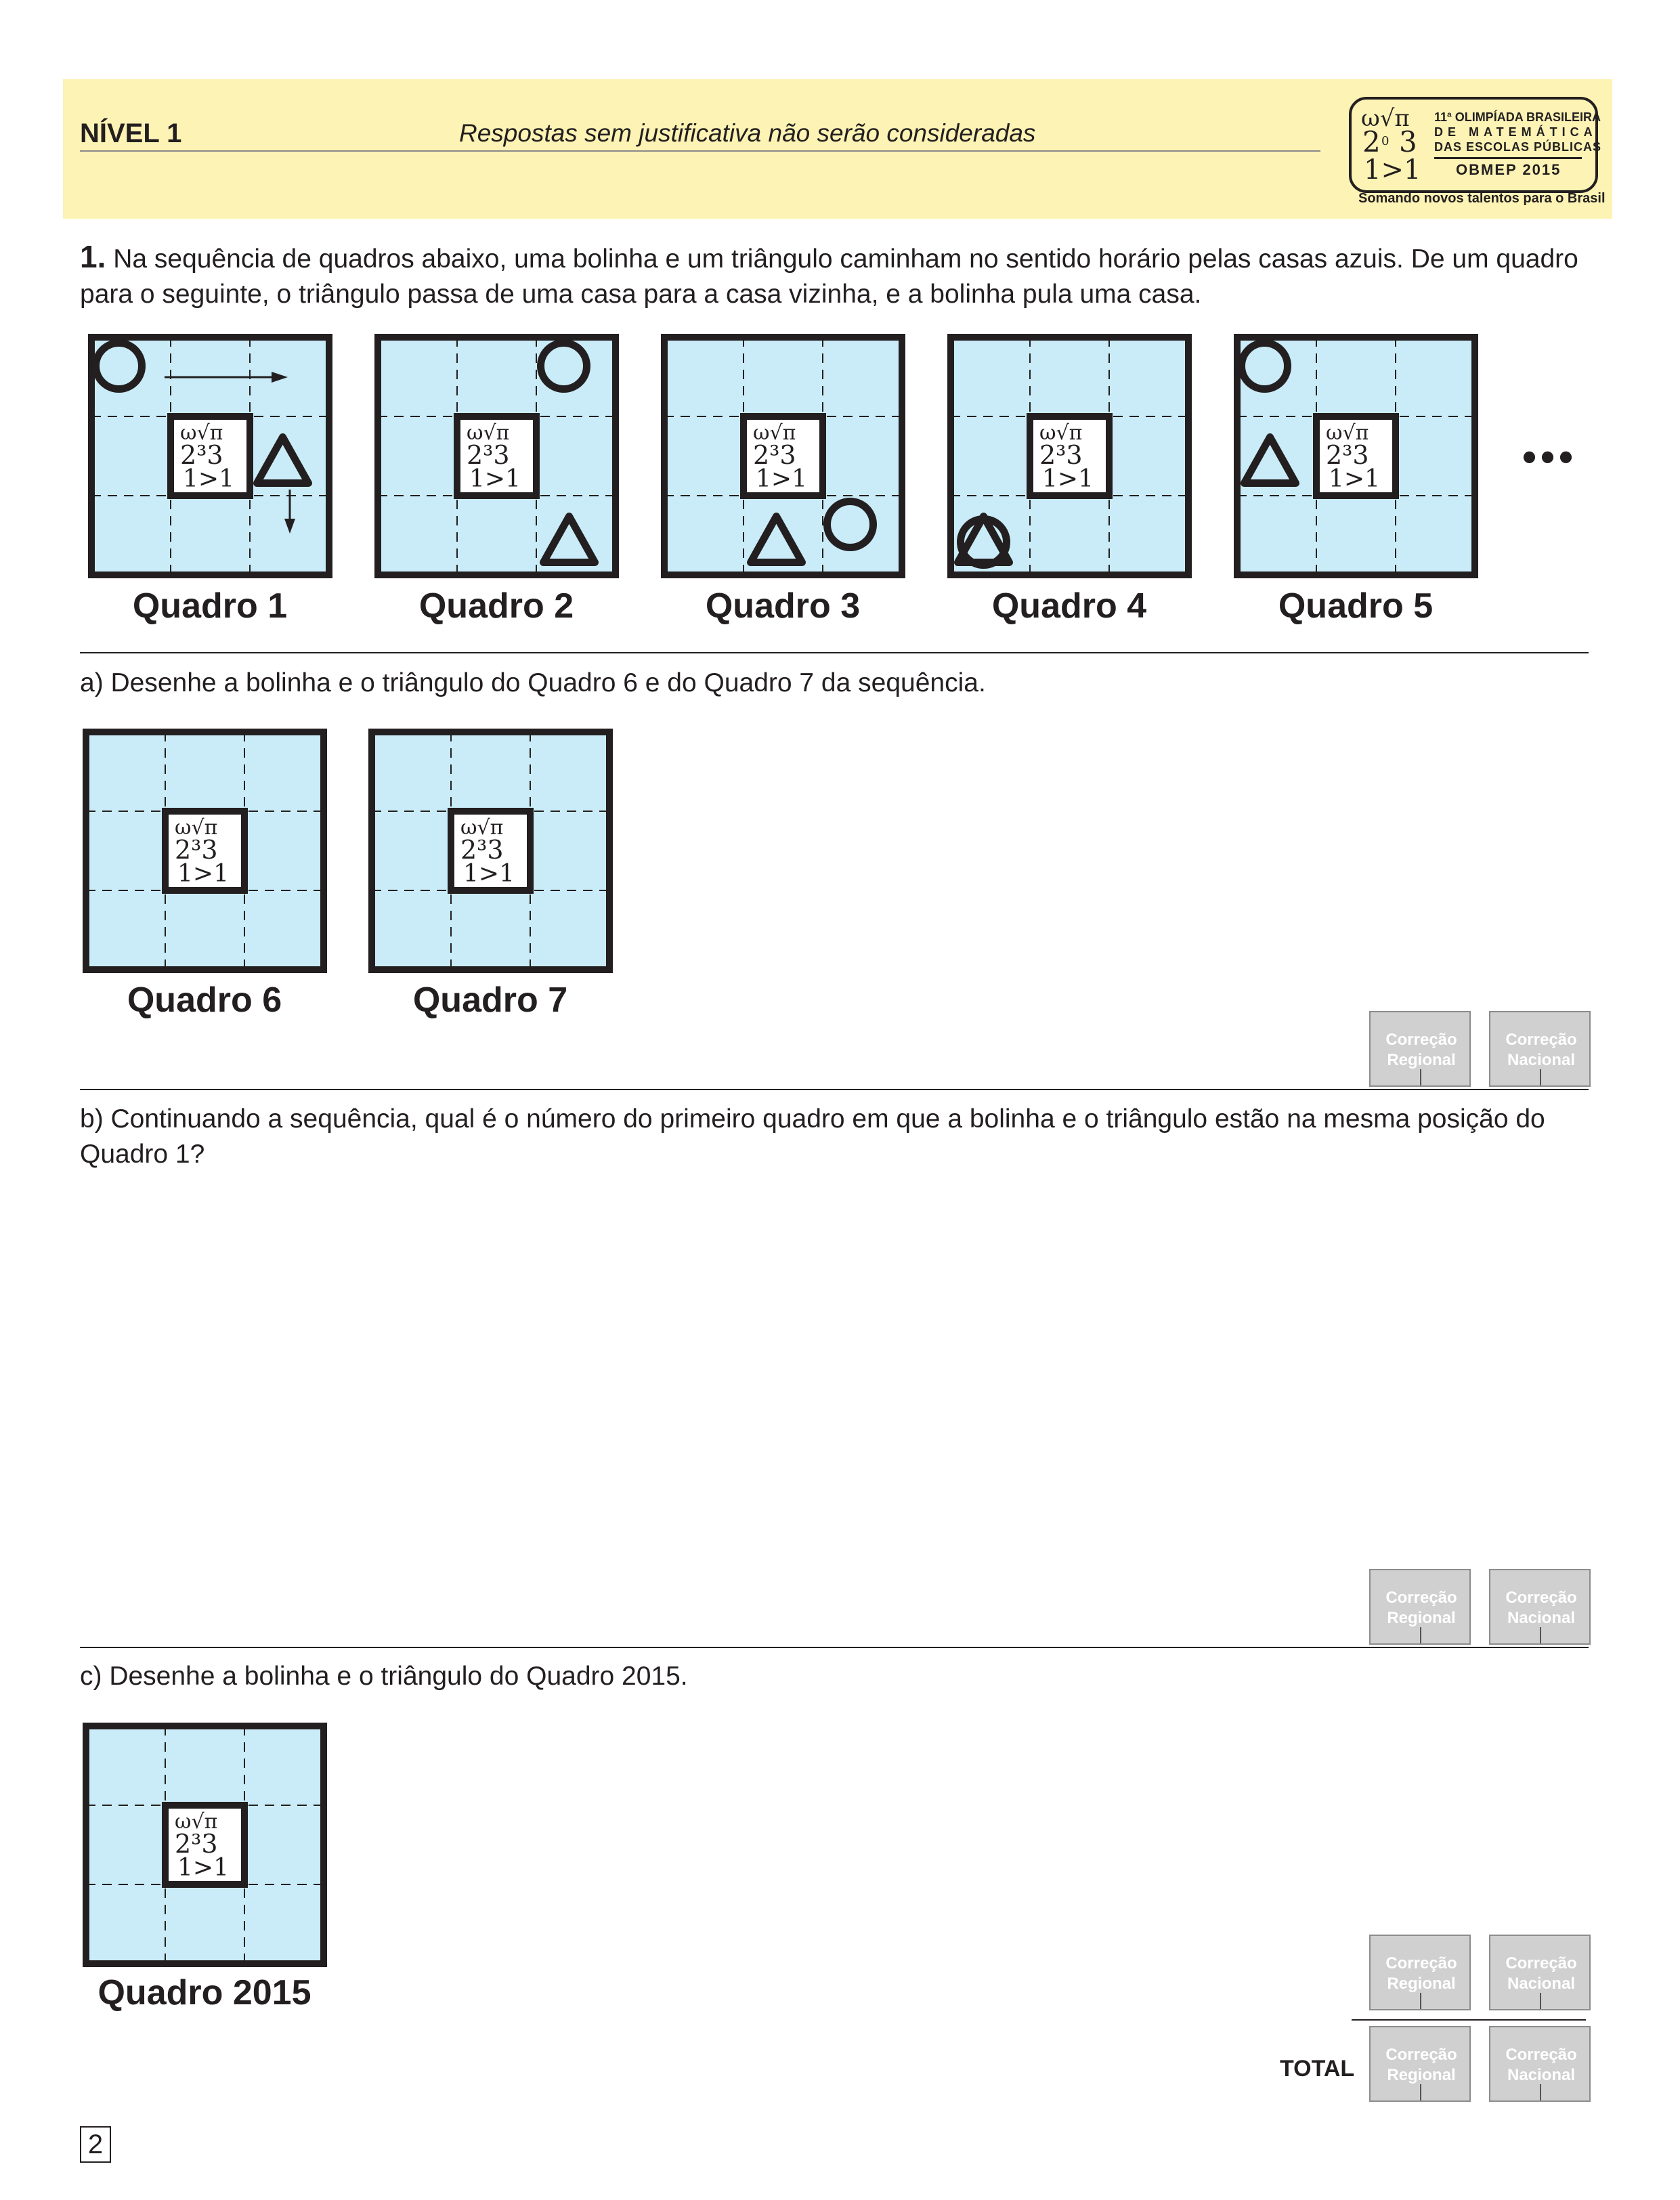 The width and height of the screenshot is (1680, 2200). I want to click on svg-text: 0, so click(1385, 141).